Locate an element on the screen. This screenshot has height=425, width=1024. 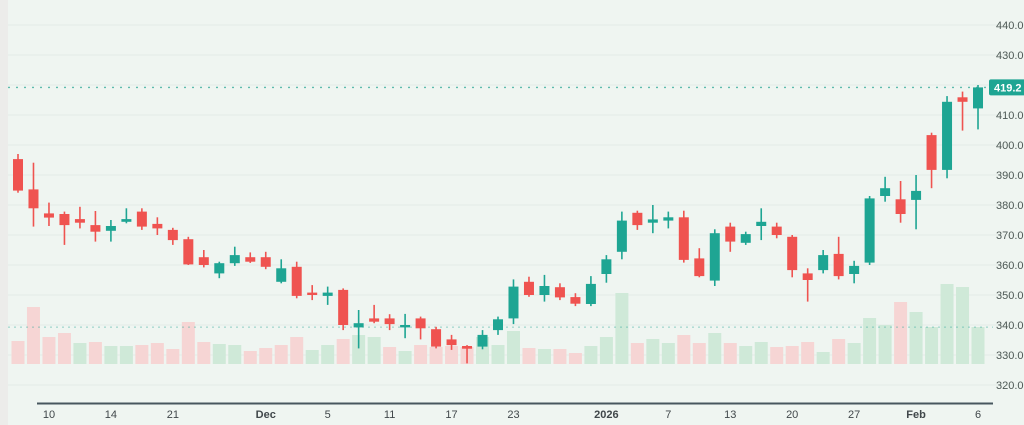
y-axis-label: 390.0 is located at coordinates (1010, 176).